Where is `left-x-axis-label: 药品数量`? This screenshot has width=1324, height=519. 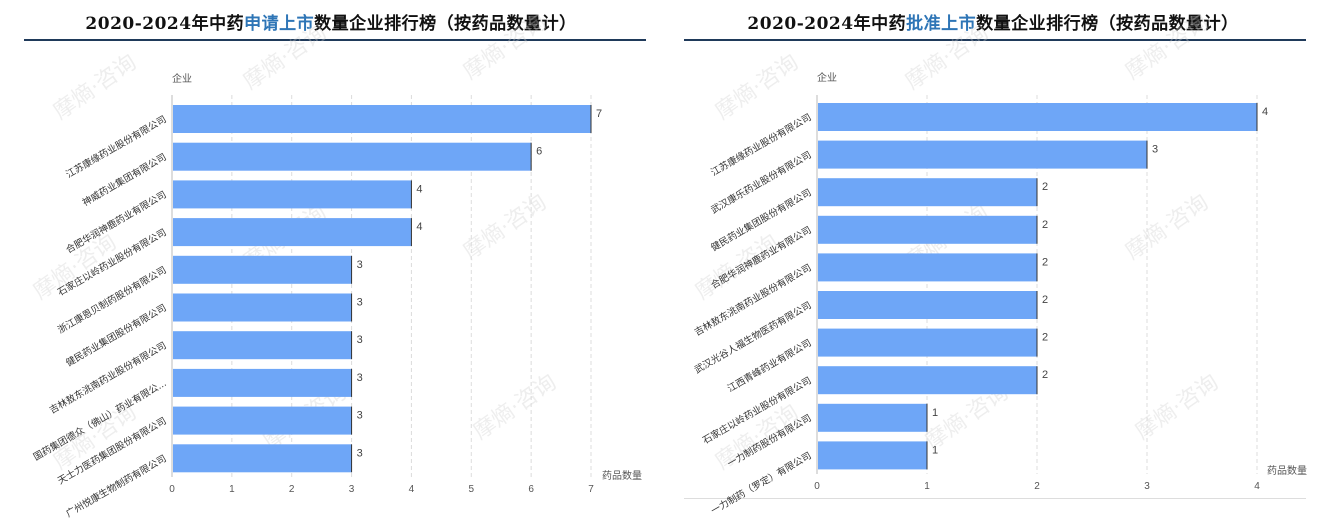 left-x-axis-label: 药品数量 is located at coordinates (622, 475).